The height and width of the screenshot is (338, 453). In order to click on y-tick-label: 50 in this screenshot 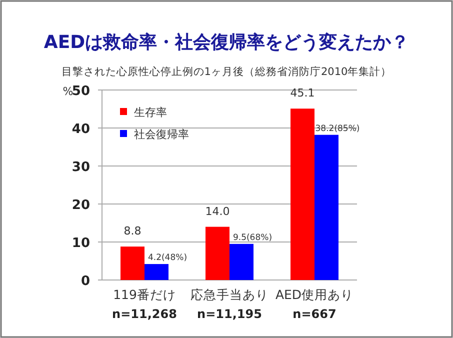, I will do `click(81, 91)`.